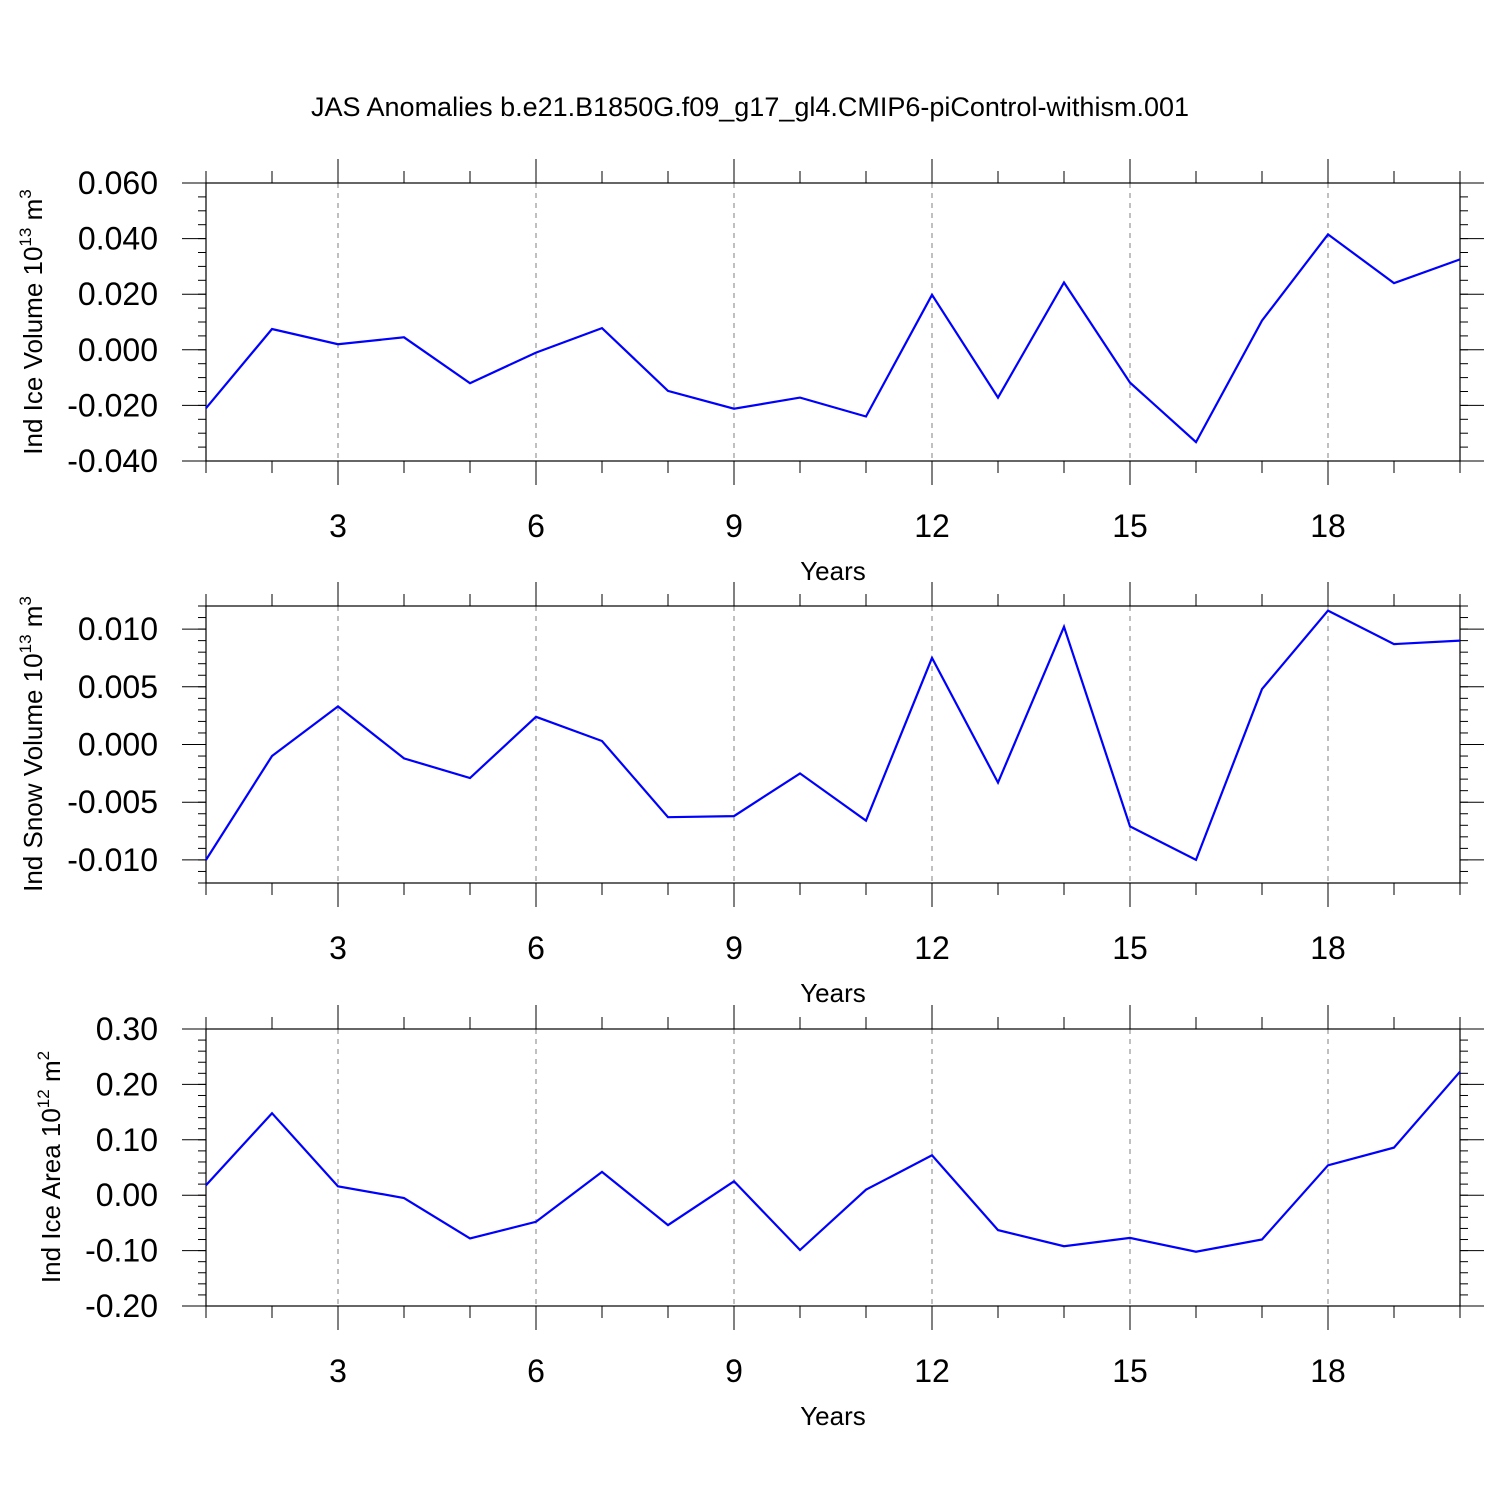 The image size is (1500, 1500). What do you see at coordinates (127, 1195) in the screenshot?
I see `y-tick-label: 0.00` at bounding box center [127, 1195].